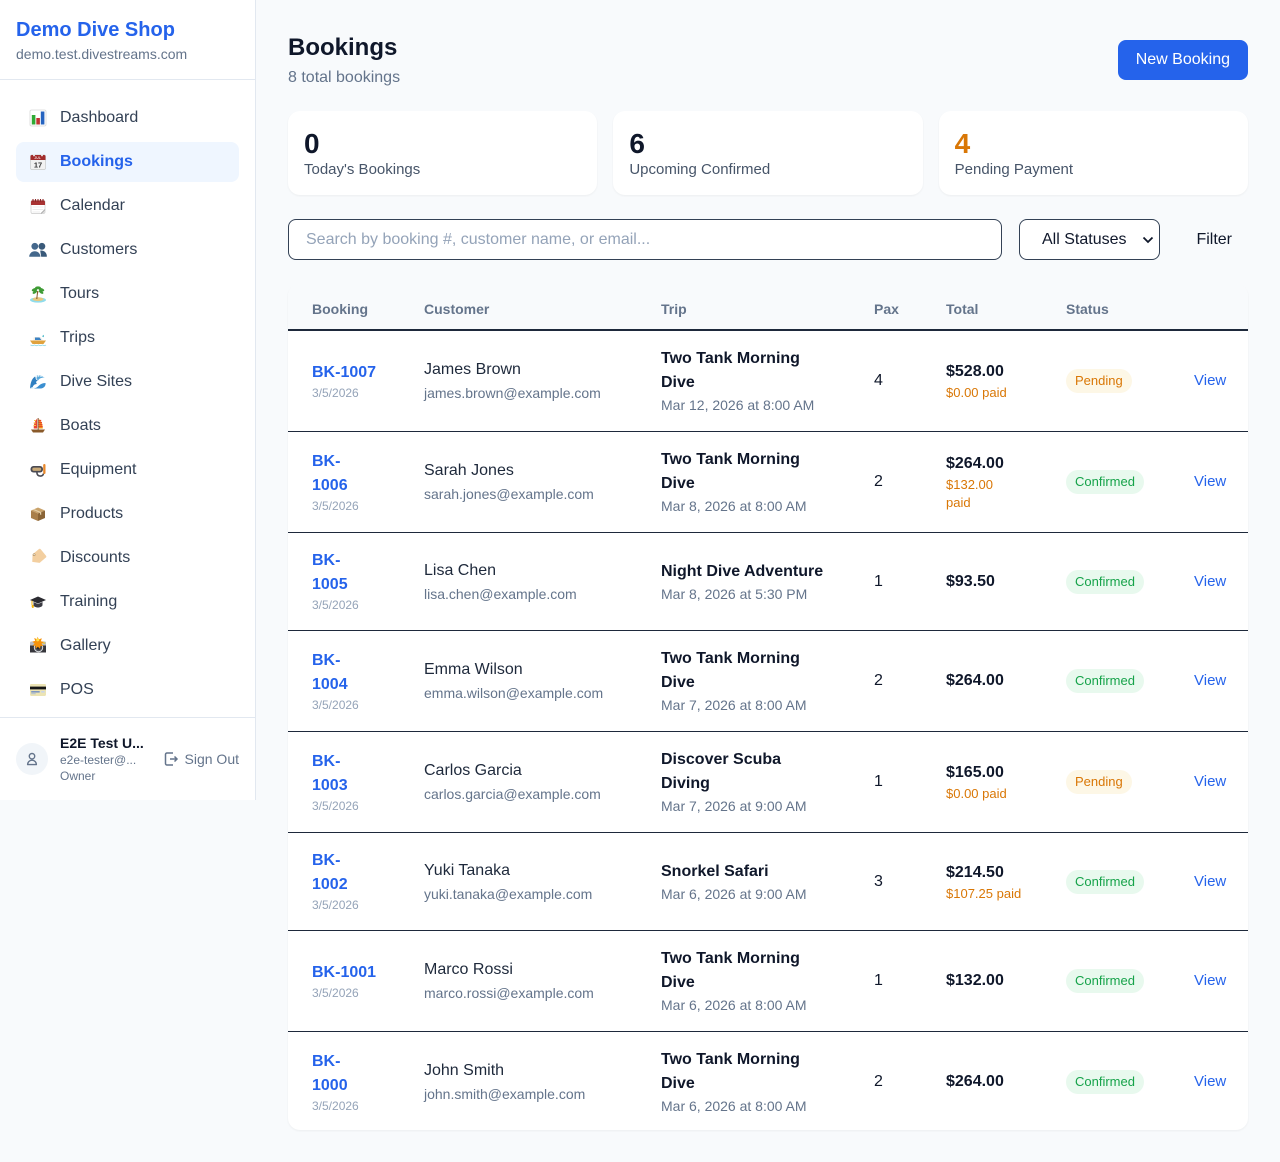  What do you see at coordinates (37, 158) in the screenshot?
I see `svg-text: JUL` at bounding box center [37, 158].